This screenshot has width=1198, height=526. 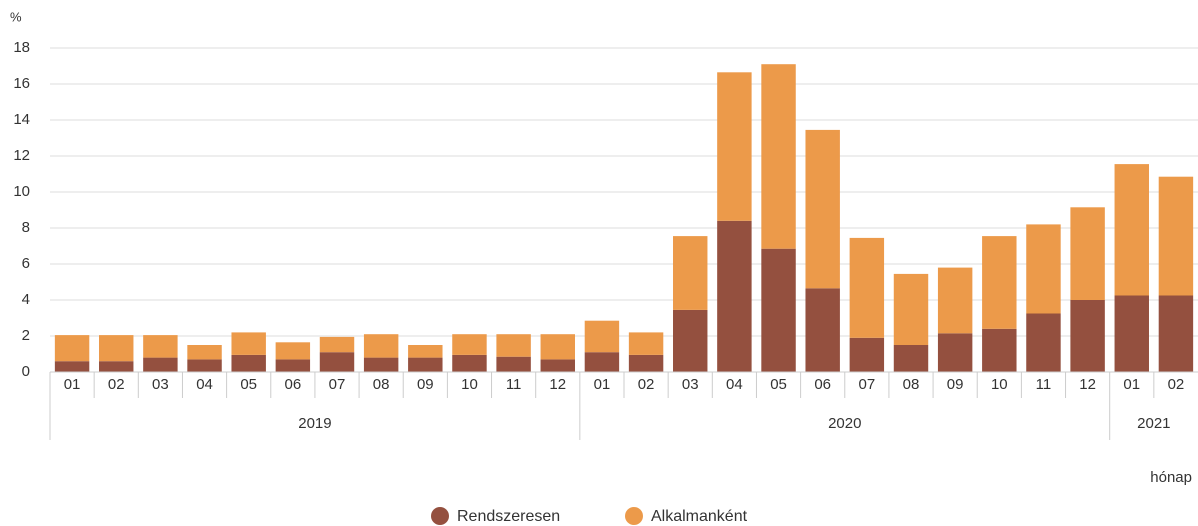 What do you see at coordinates (1153, 423) in the screenshot?
I see `group-label: 2021` at bounding box center [1153, 423].